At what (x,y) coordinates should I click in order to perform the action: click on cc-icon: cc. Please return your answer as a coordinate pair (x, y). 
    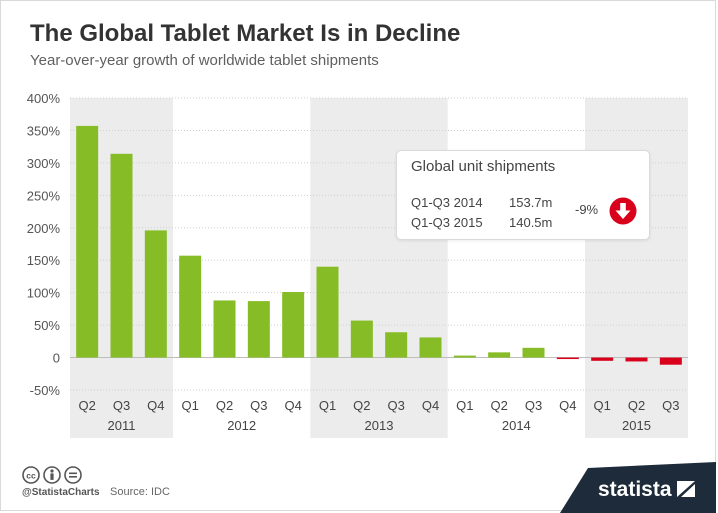
    Looking at the image, I should click on (31, 475).